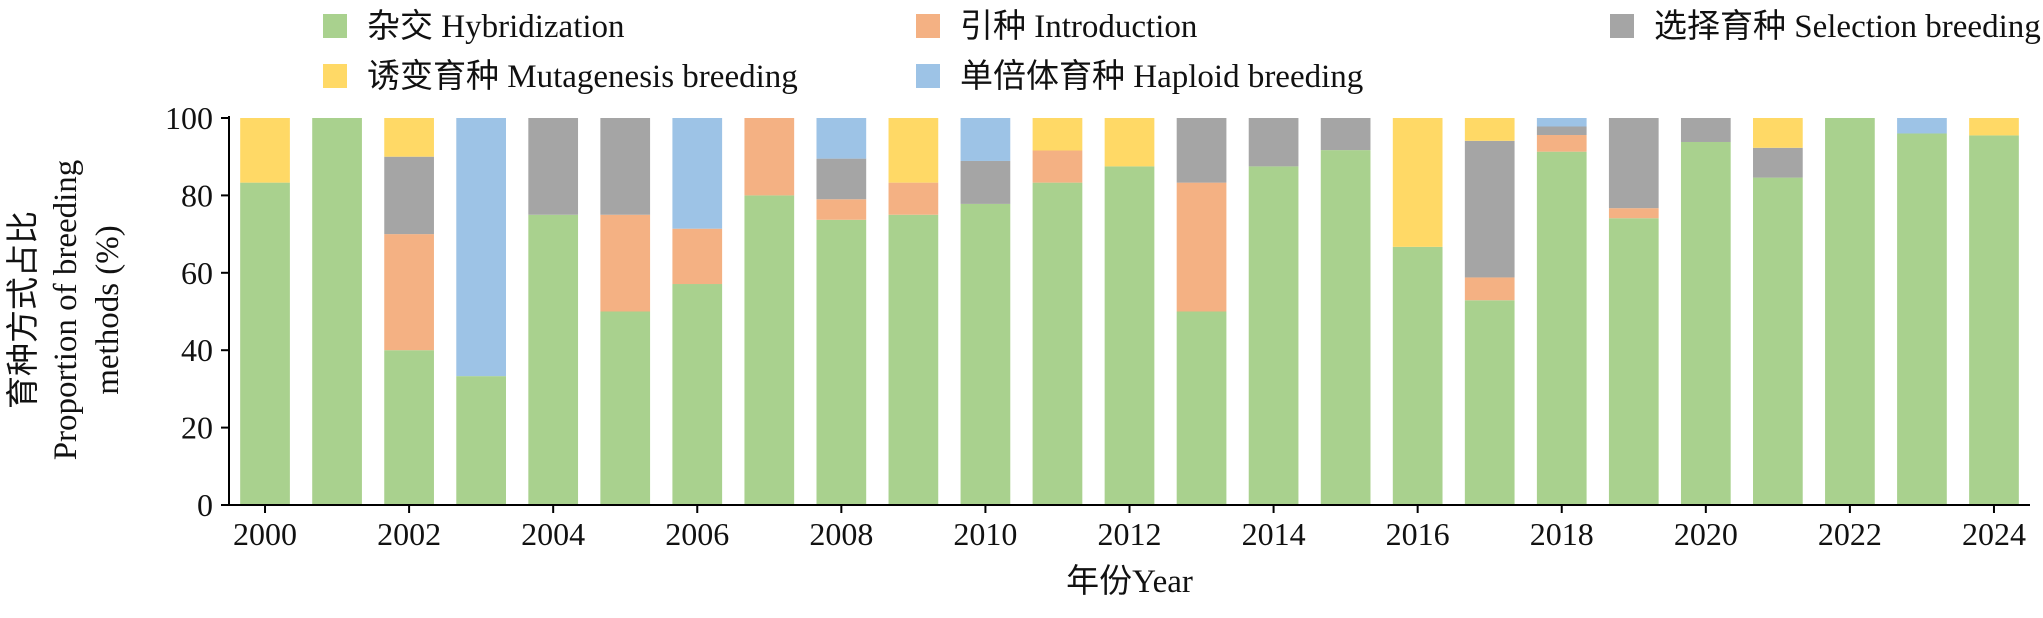 The image size is (2043, 618). What do you see at coordinates (1562, 534) in the screenshot?
I see `x-tick-label-2018: 2018` at bounding box center [1562, 534].